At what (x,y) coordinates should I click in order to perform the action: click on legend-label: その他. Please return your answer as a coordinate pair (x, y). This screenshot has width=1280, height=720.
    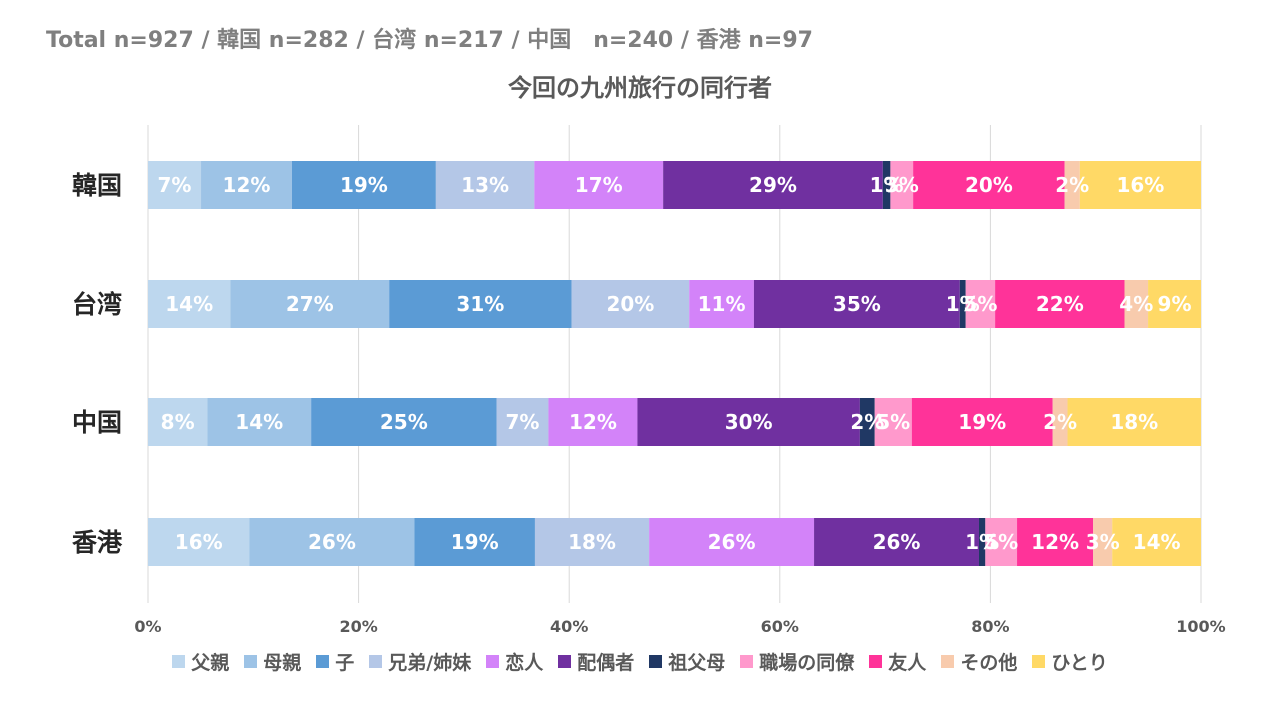
    Looking at the image, I should click on (989, 663).